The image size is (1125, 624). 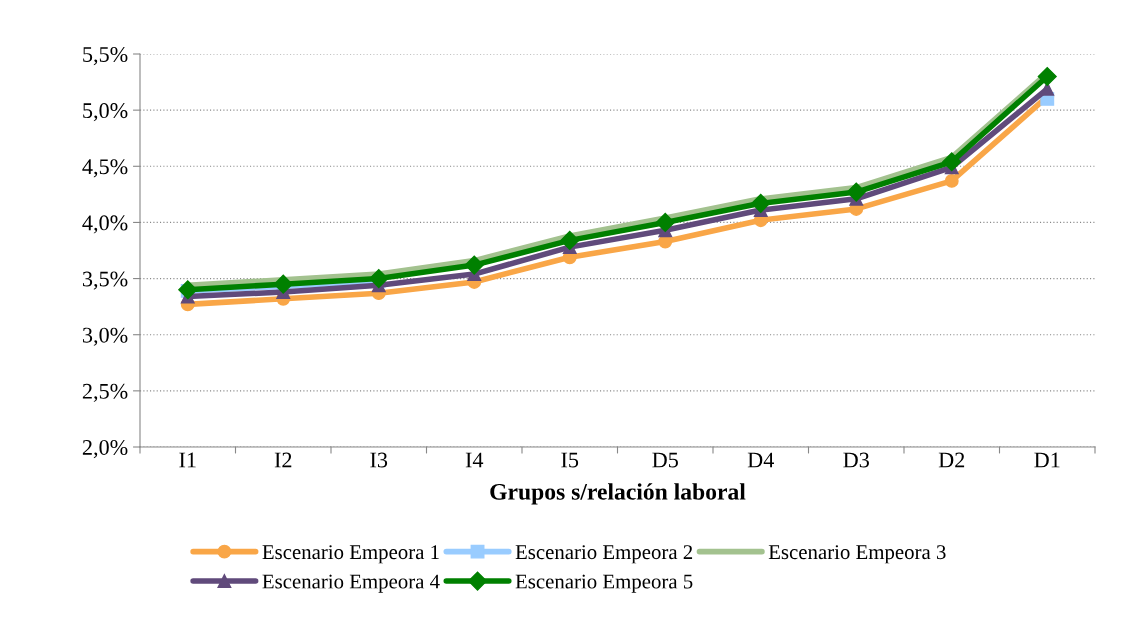 What do you see at coordinates (105, 280) in the screenshot?
I see `y-tick-label: 3,5%` at bounding box center [105, 280].